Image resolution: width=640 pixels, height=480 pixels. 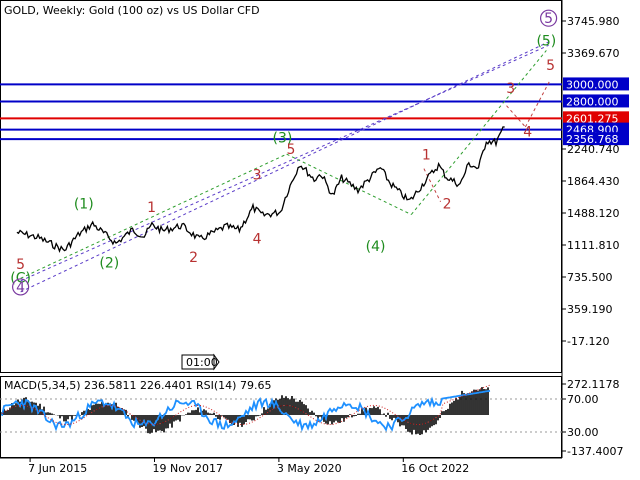 What do you see at coordinates (435, 468) in the screenshot?
I see `x-tick-label: 16 Oct 2022` at bounding box center [435, 468].